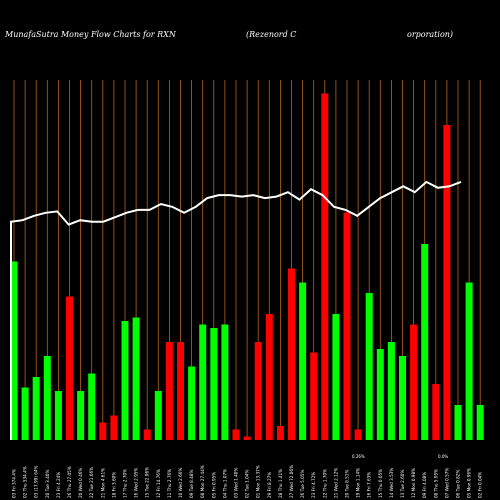 The height and width of the screenshot is (500, 500). Describe the element at coordinates (202, 481) in the screenshot. I see `x-tick-label: 08 Mon 27.44%` at that location.